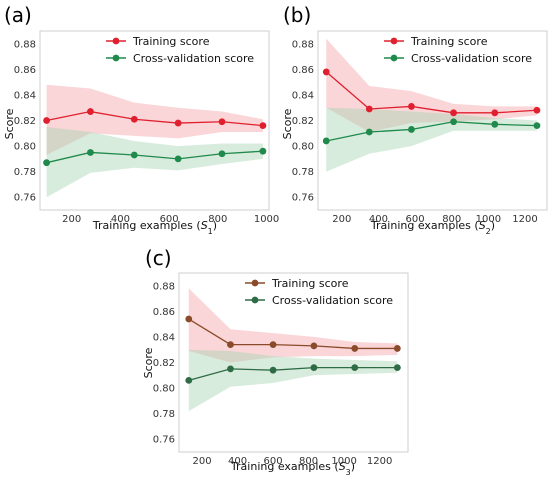 This screenshot has height=477, width=550. I want to click on panel-b-label: (b), so click(297, 15).